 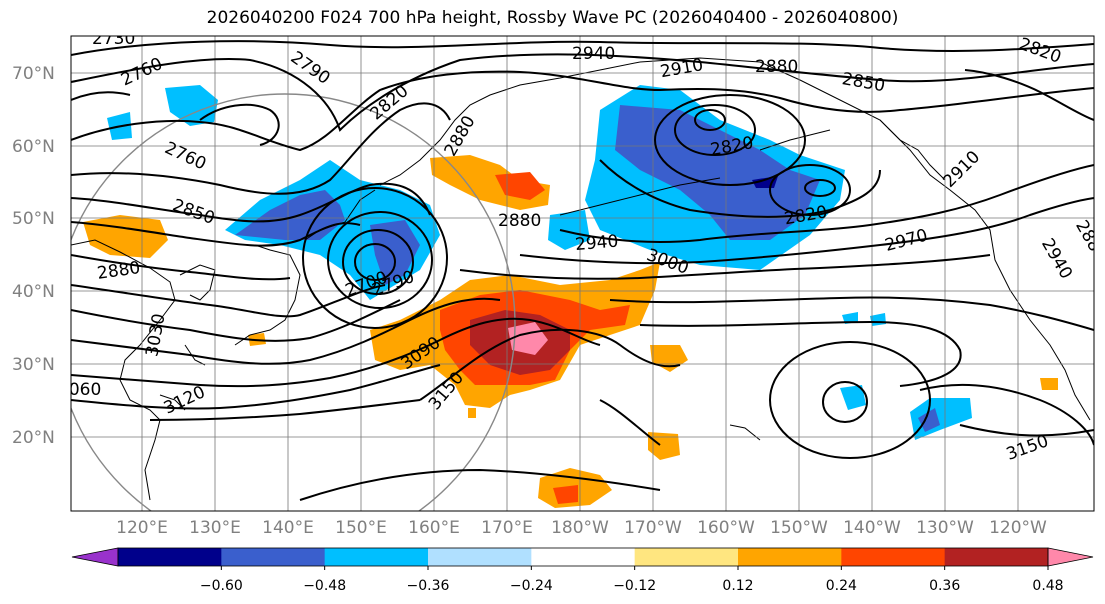 What do you see at coordinates (95, 557) in the screenshot?
I see `colorbar-extend-low` at bounding box center [95, 557].